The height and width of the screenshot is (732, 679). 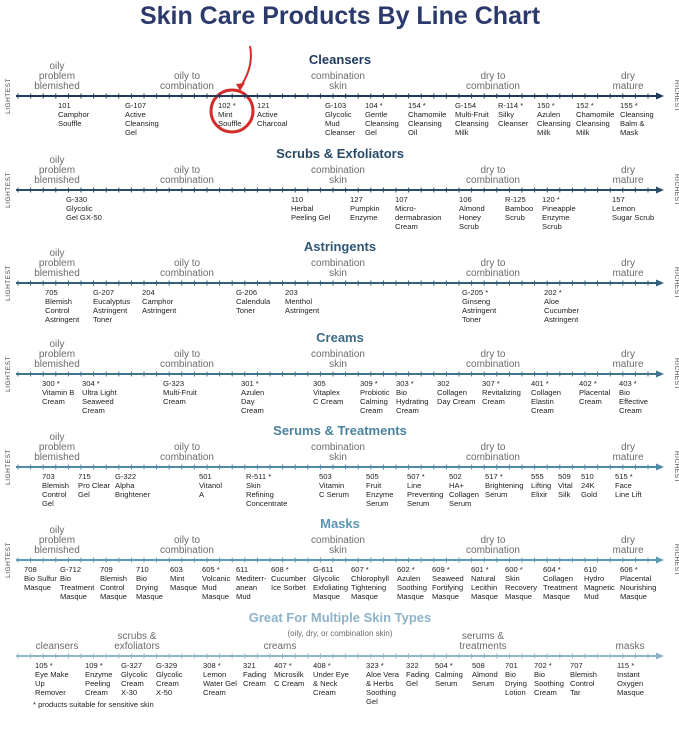 I want to click on product-label: G-712, so click(x=70, y=569).